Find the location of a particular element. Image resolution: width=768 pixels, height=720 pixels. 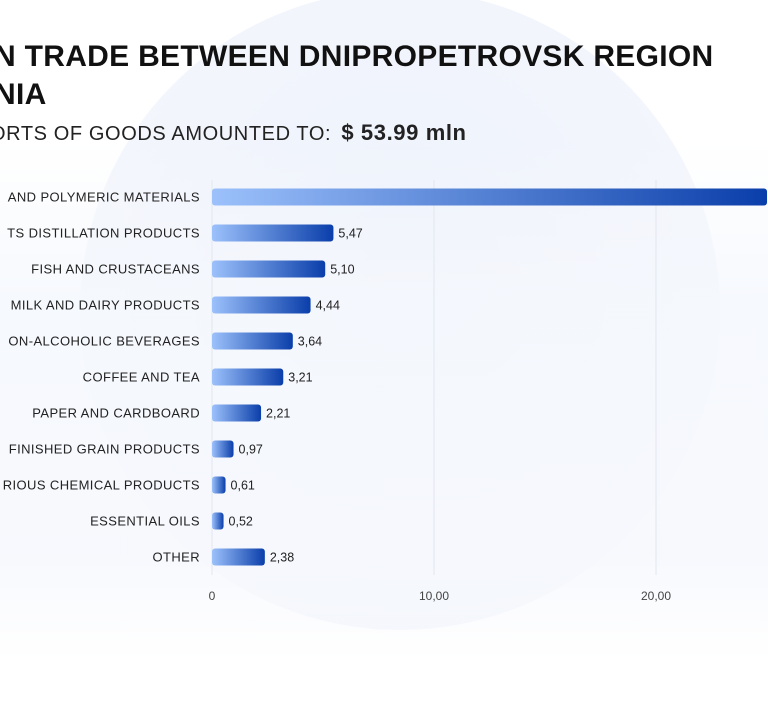

category-label: ON-ALCOHOLIC BEVERAGES is located at coordinates (104, 341).